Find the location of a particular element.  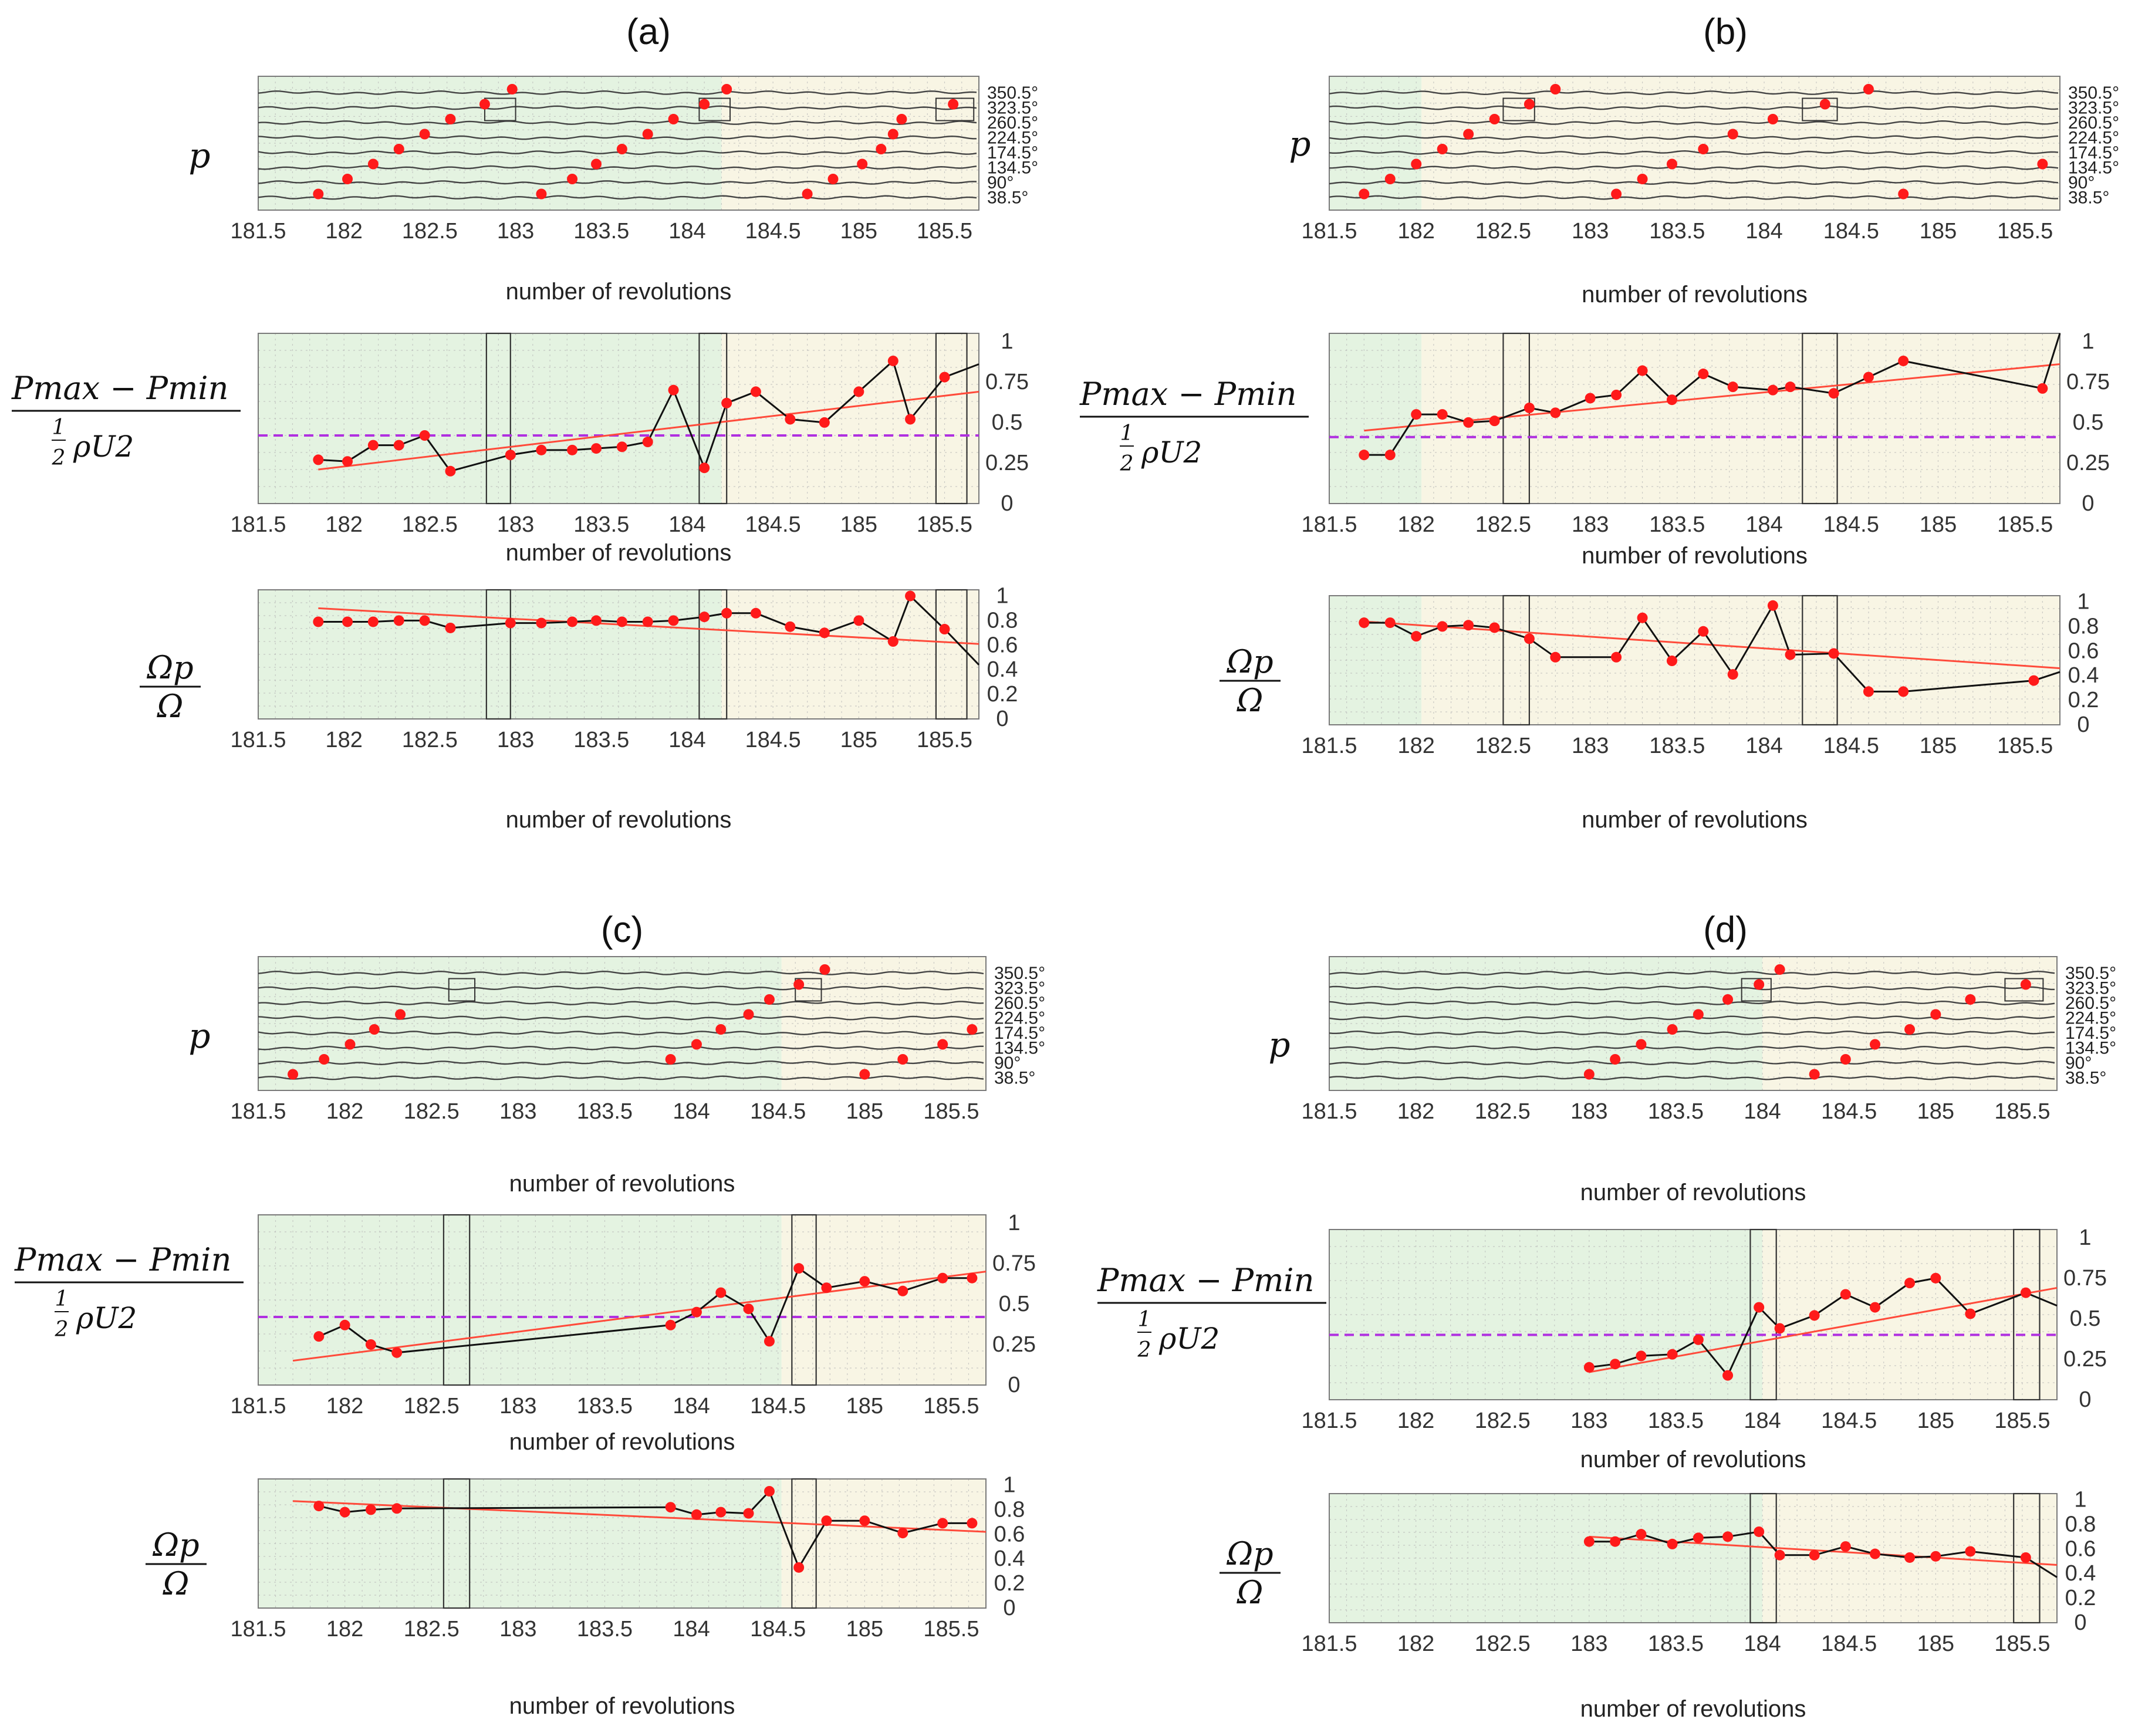

panel-title: (b) is located at coordinates (1725, 32).